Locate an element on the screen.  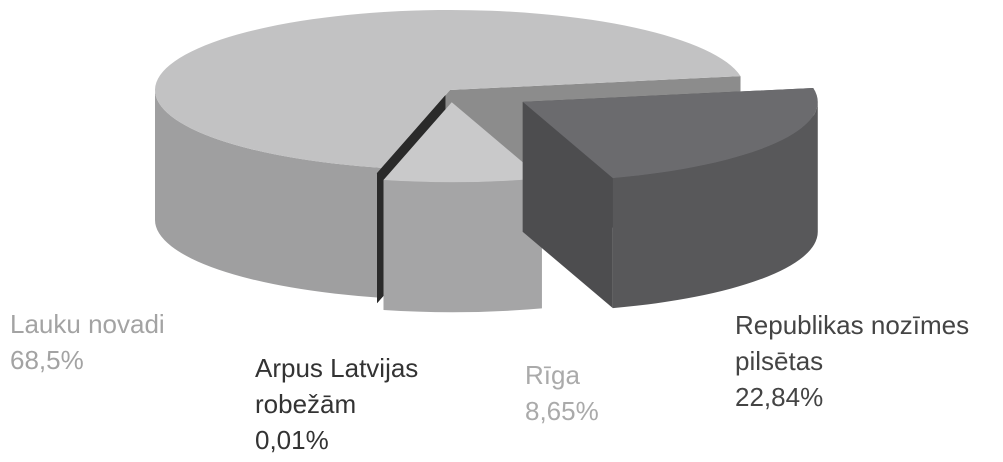
category-label: Rīga is located at coordinates (552, 375).